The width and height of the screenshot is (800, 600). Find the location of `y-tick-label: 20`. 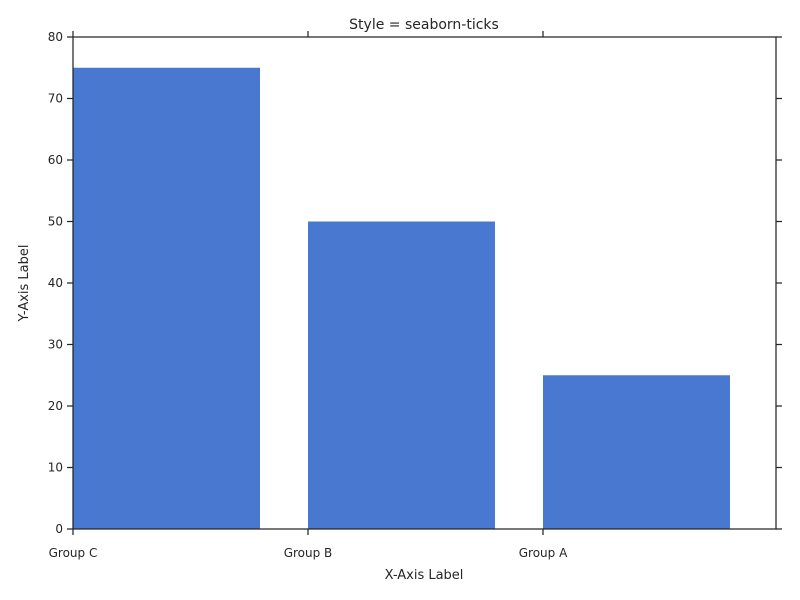

y-tick-label: 20 is located at coordinates (55, 406).